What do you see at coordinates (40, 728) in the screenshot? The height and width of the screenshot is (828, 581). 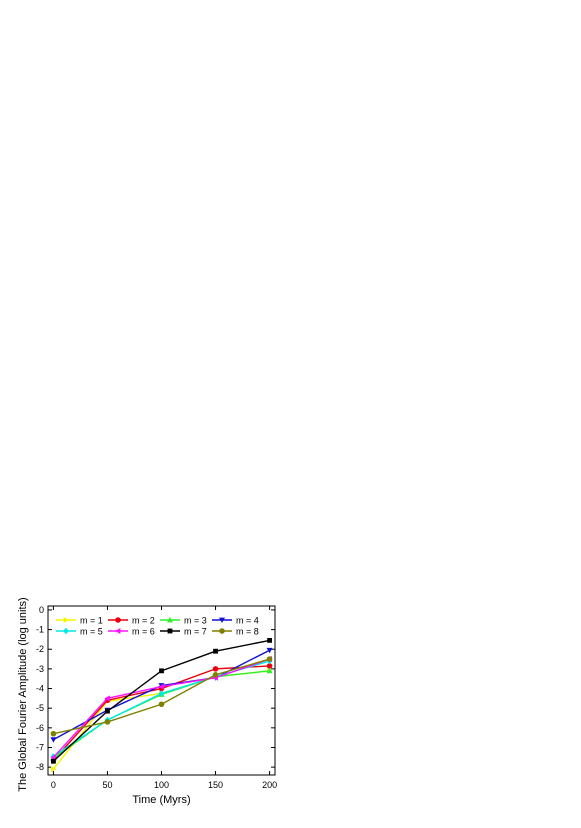 I see `y-tick-label: -6` at bounding box center [40, 728].